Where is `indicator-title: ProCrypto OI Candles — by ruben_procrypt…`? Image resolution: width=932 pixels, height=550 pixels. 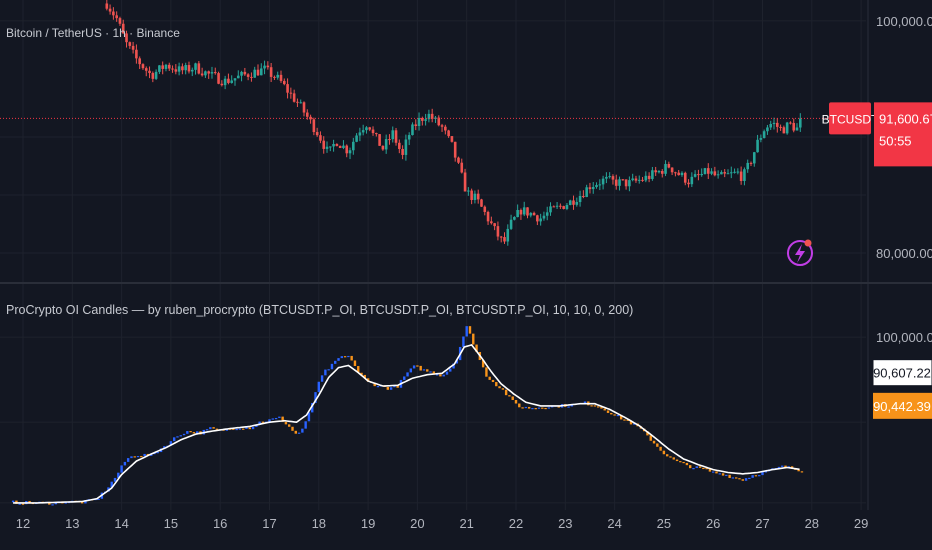
indicator-title: ProCrypto OI Candles — by ruben_procrypt… is located at coordinates (320, 310).